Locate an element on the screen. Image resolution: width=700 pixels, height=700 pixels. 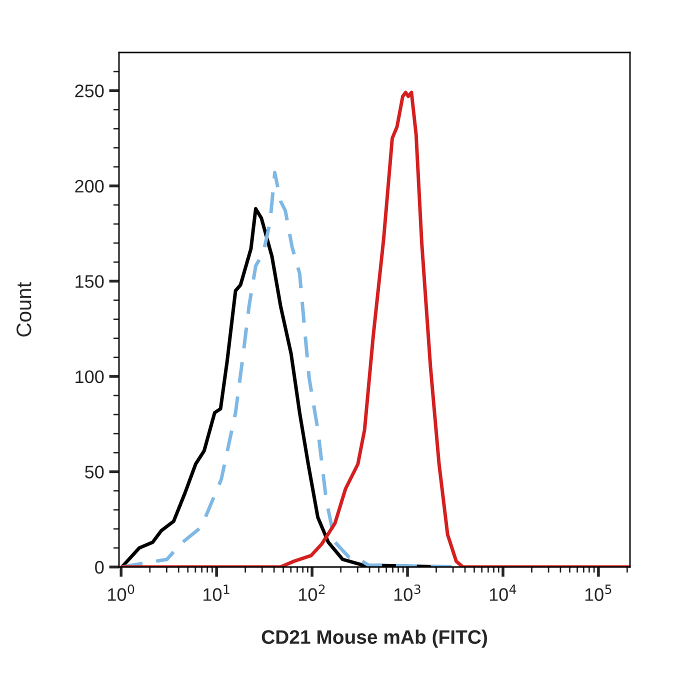
y-tick-label: 0 is located at coordinates (99, 567).